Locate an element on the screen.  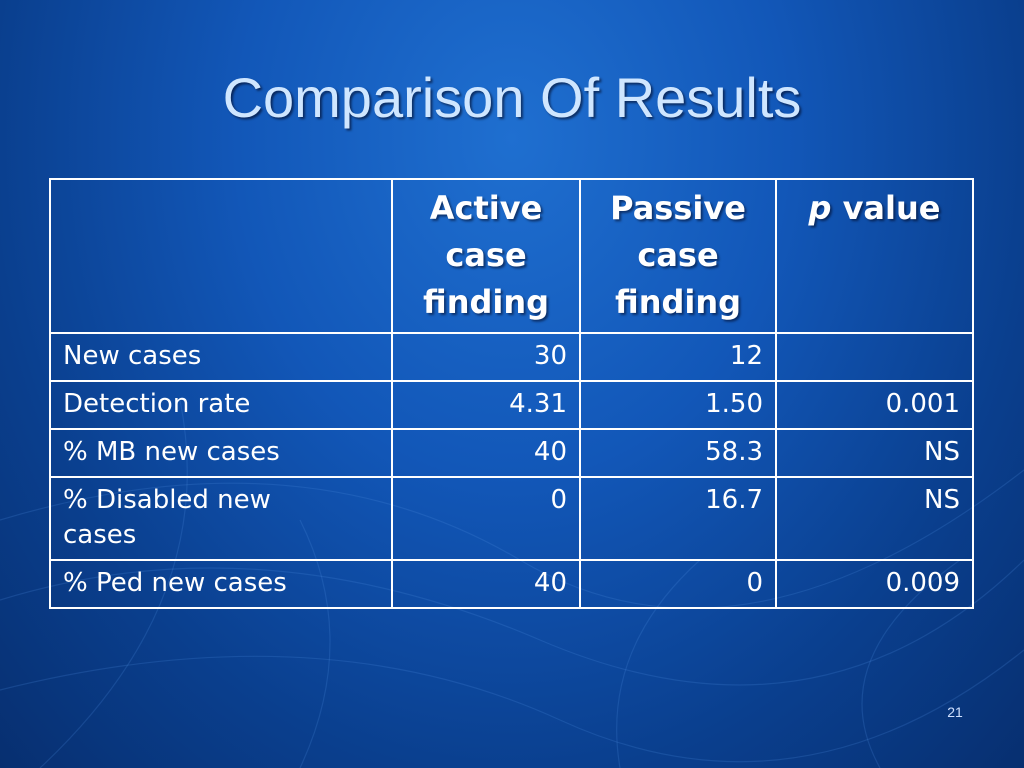
empty-corner-cell is located at coordinates (221, 256).